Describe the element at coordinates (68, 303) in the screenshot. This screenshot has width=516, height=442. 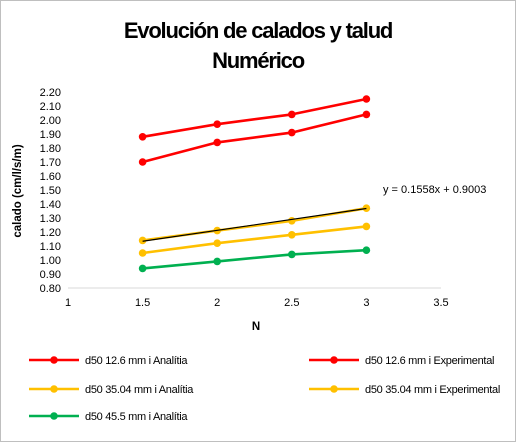
I see `x-tick-label: 1` at that location.